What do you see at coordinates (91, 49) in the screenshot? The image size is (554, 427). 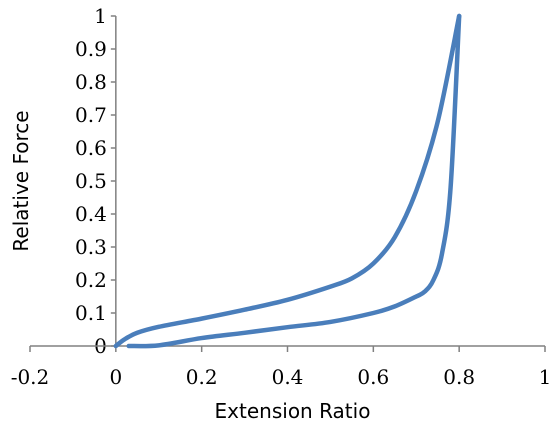 I see `y-tick-label: 0.9` at bounding box center [91, 49].